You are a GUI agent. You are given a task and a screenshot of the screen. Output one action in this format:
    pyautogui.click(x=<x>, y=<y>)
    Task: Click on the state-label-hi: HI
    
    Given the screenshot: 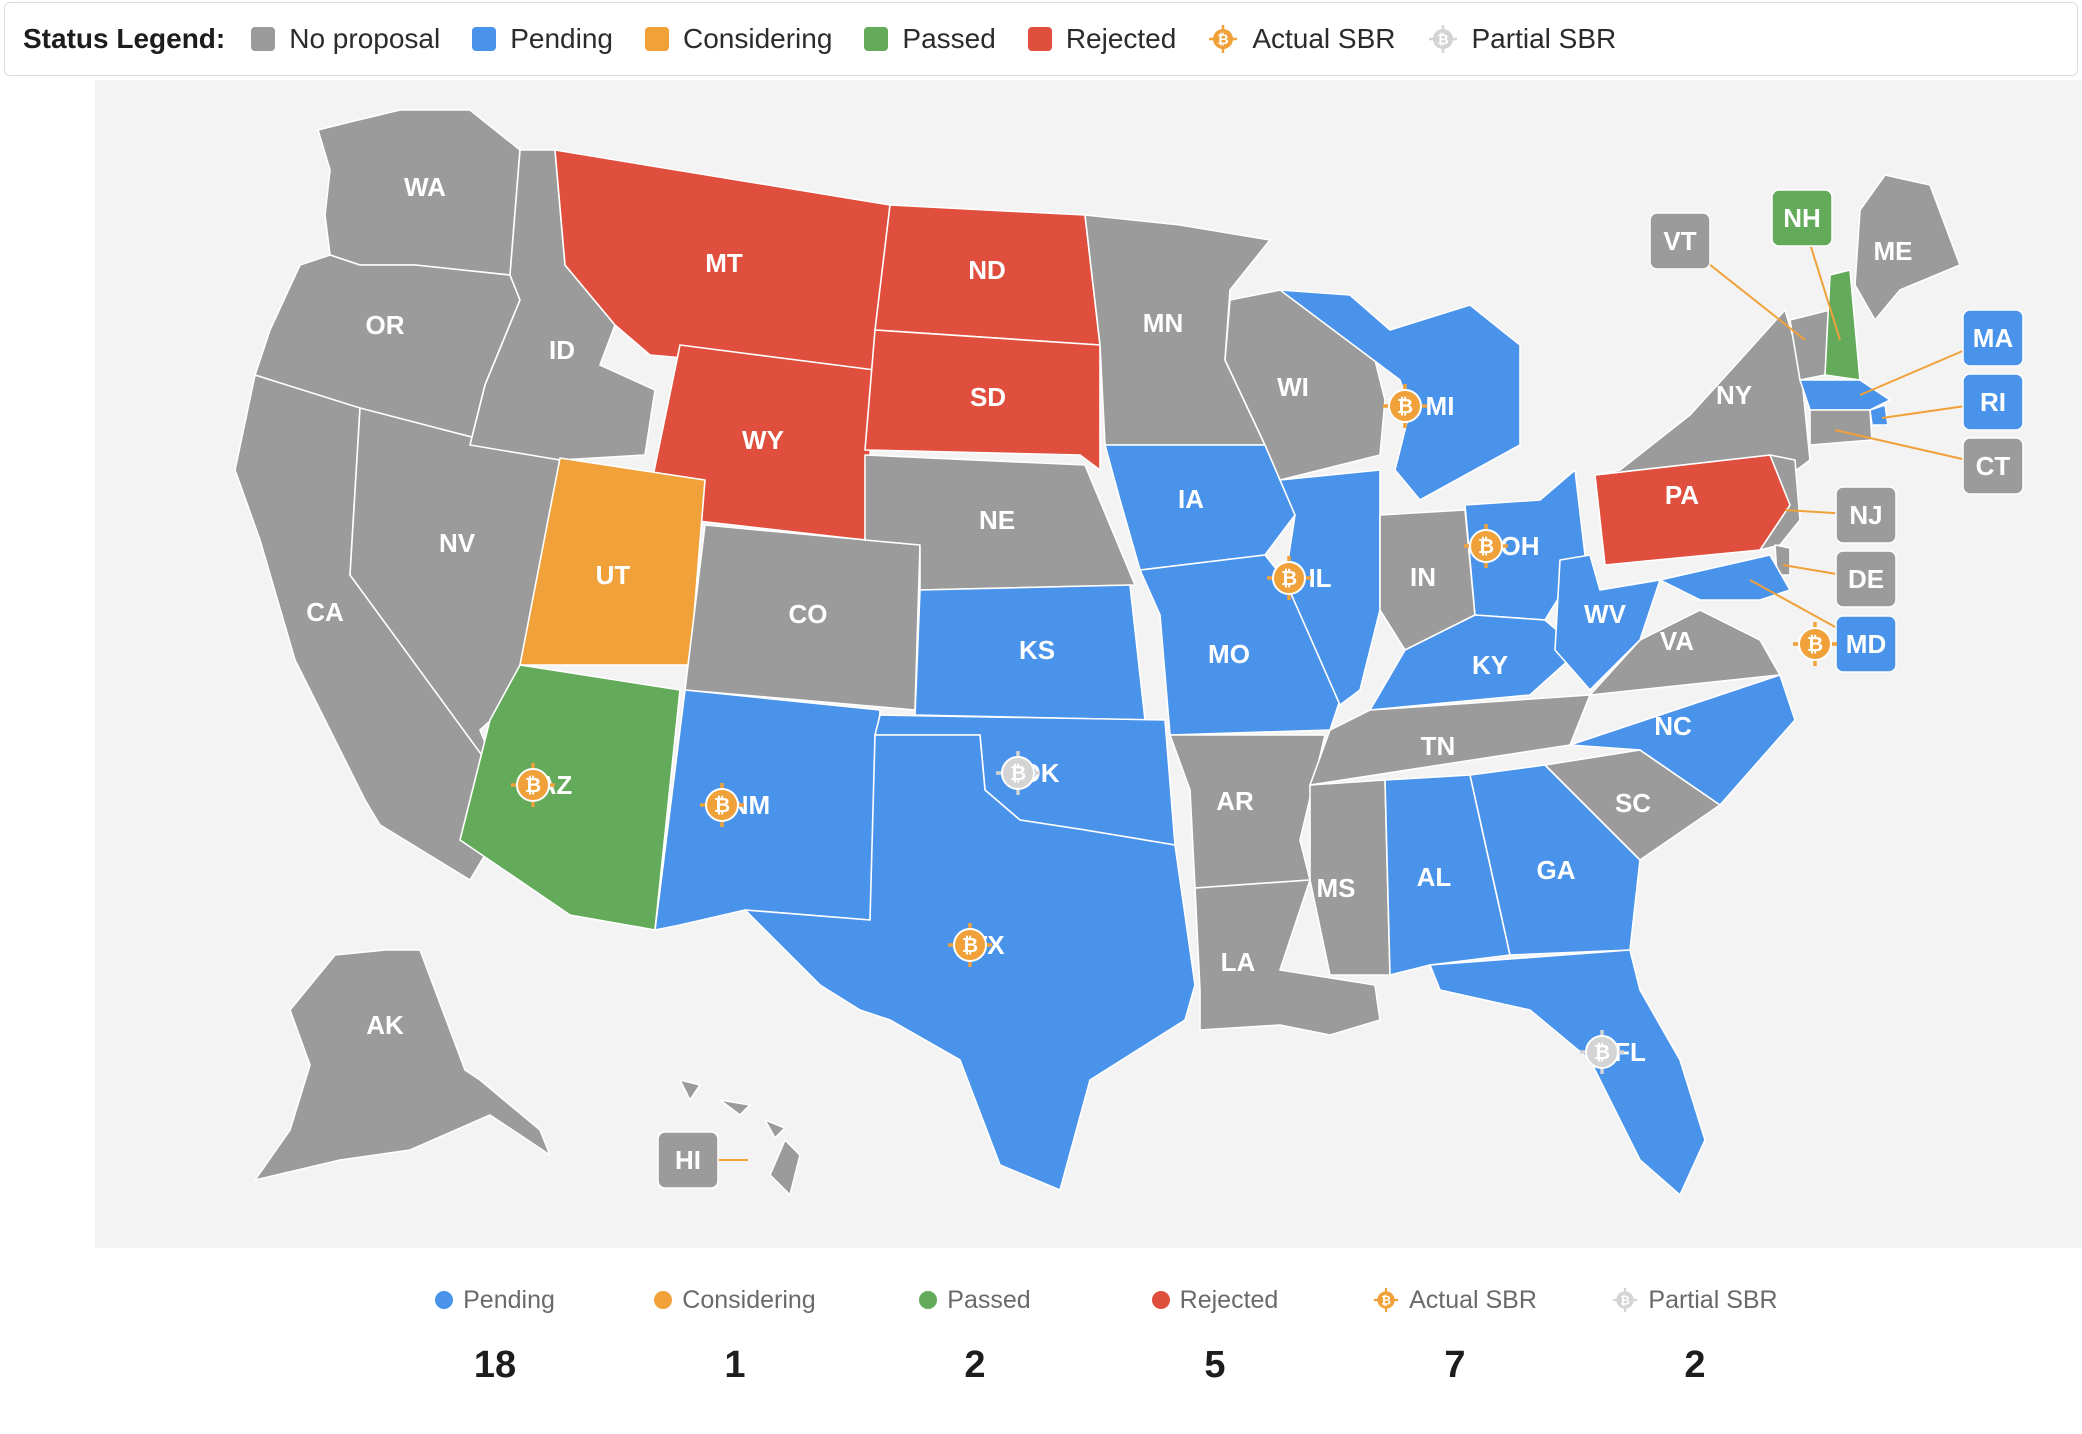 What is the action you would take?
    pyautogui.click(x=688, y=1160)
    